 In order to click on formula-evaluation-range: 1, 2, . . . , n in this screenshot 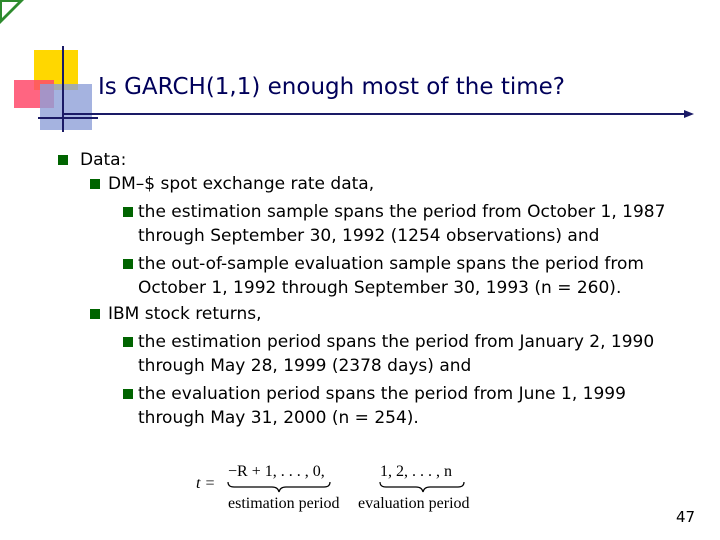, I will do `click(416, 471)`.